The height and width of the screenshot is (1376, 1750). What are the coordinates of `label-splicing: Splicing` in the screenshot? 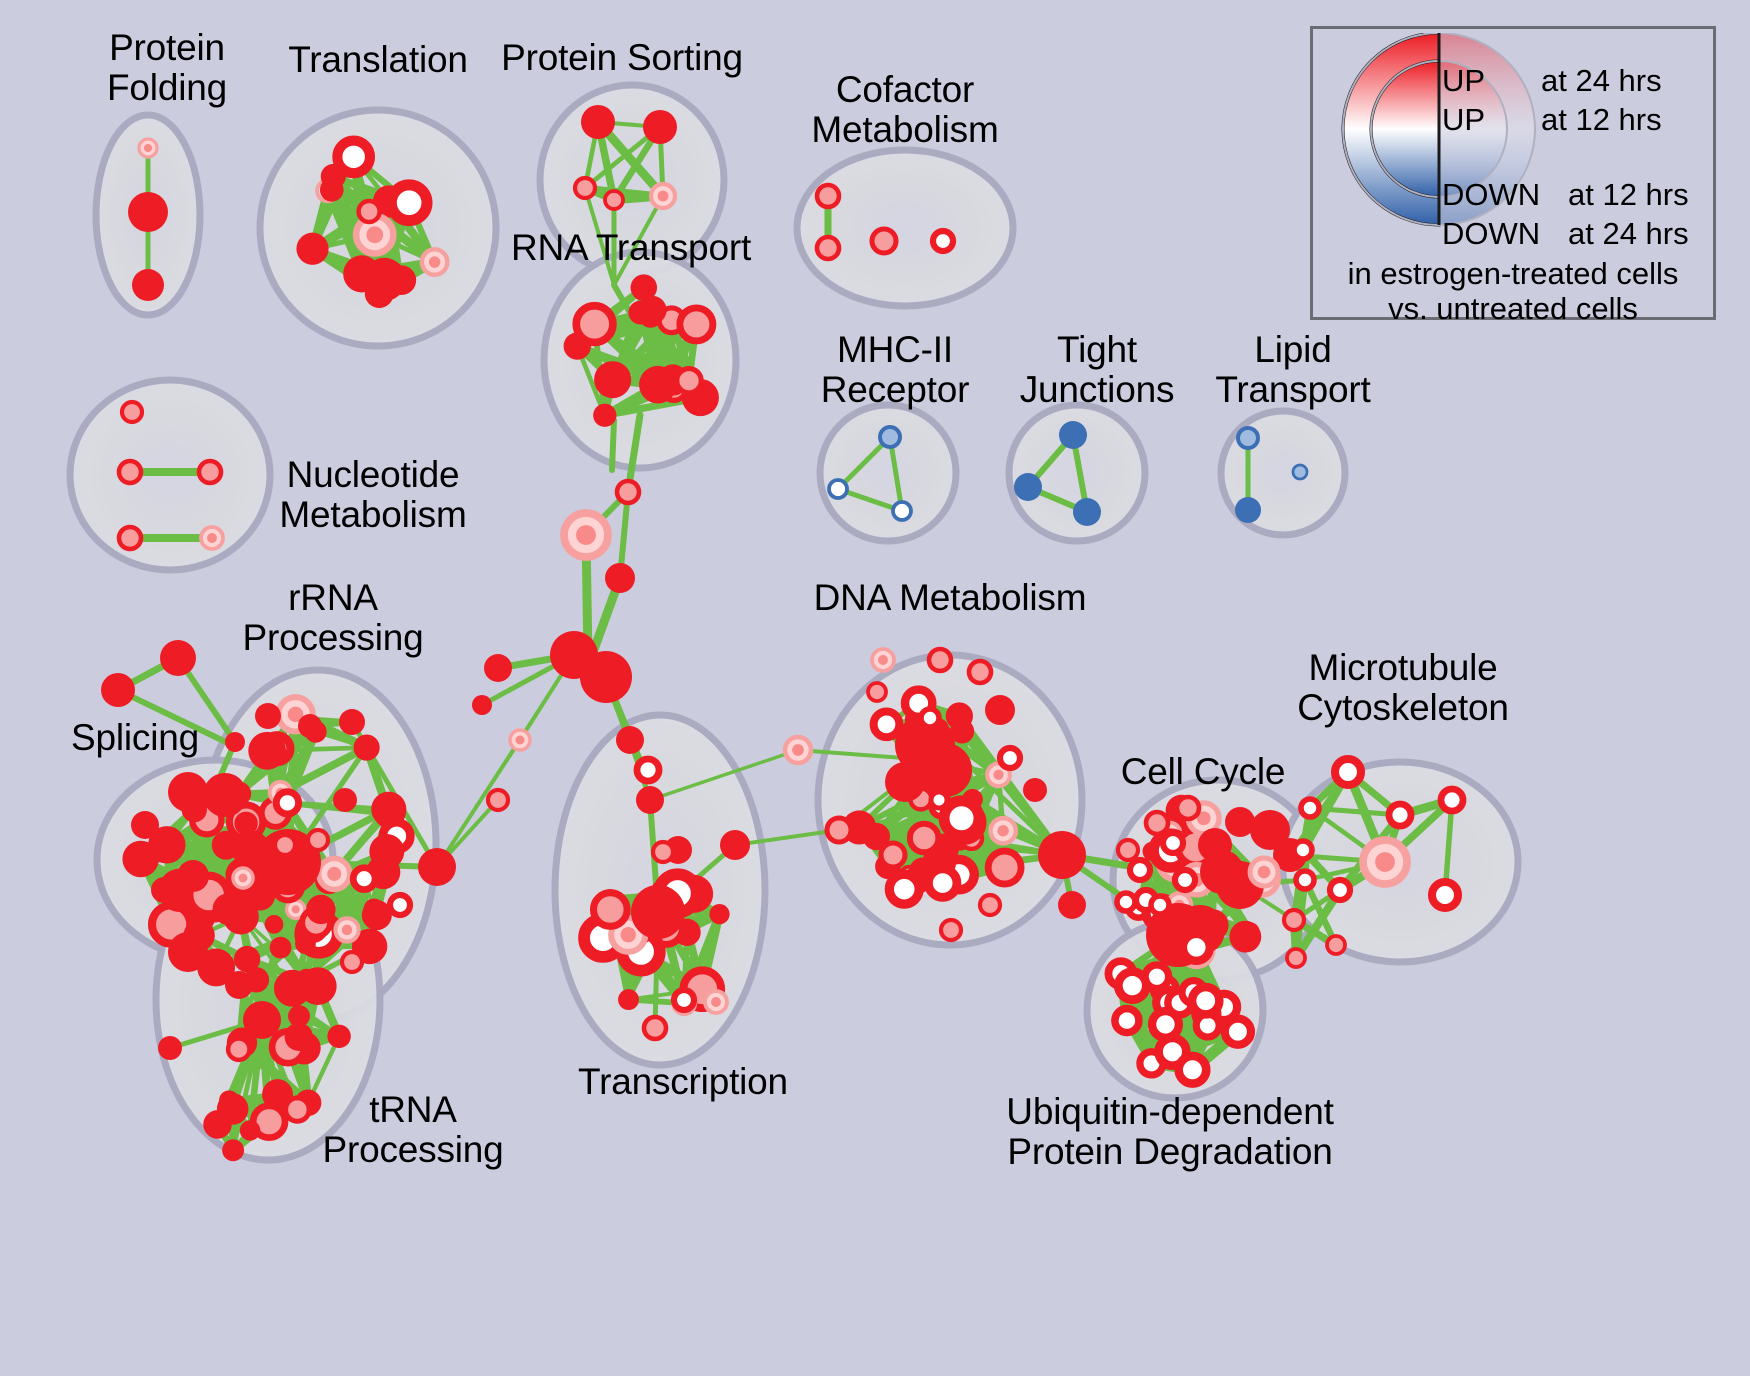 It's located at (135, 737).